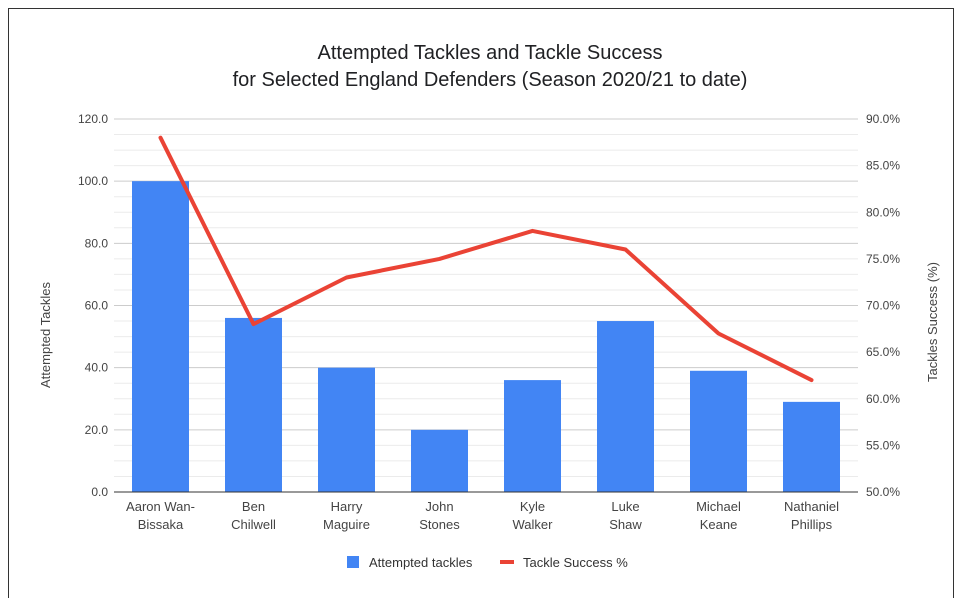 The height and width of the screenshot is (598, 956). I want to click on x-tick-label-line: Harry, so click(347, 506).